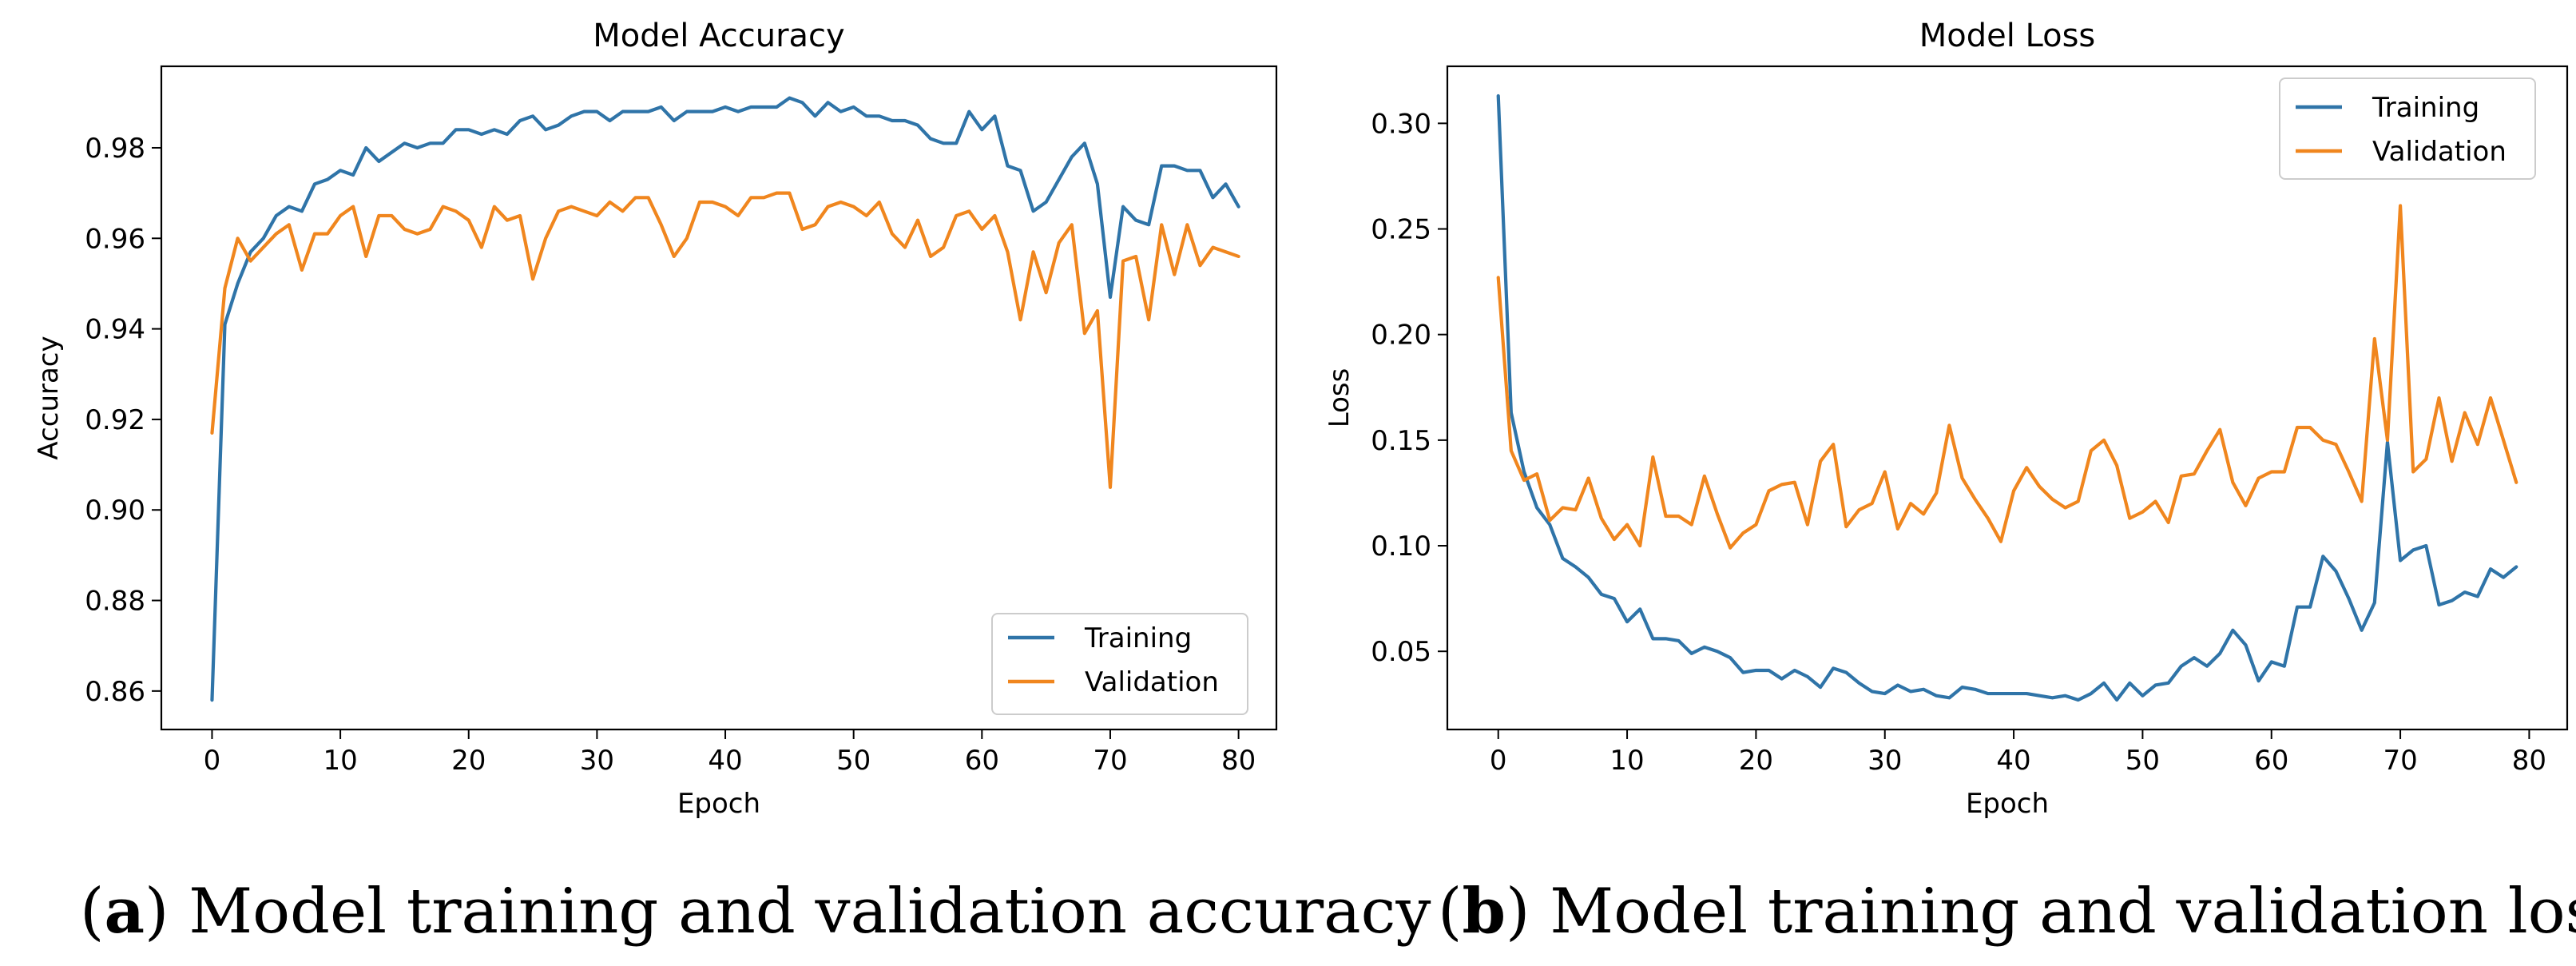 Image resolution: width=2576 pixels, height=966 pixels. Describe the element at coordinates (1152, 682) in the screenshot. I see `accuracy-legend-validation-label: Validation` at that location.